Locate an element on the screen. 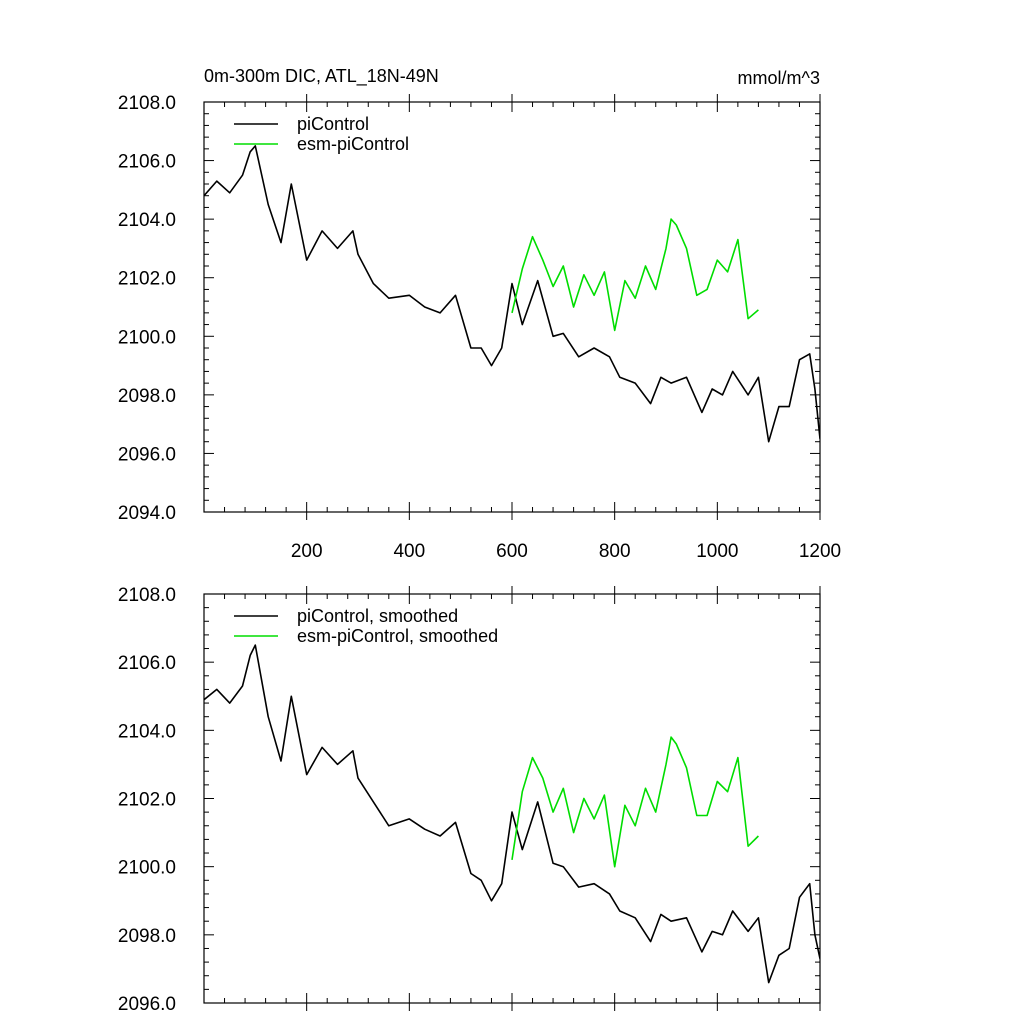 Image resolution: width=1024 pixels, height=1024 pixels. legend-label: esm-piControl is located at coordinates (353, 144).